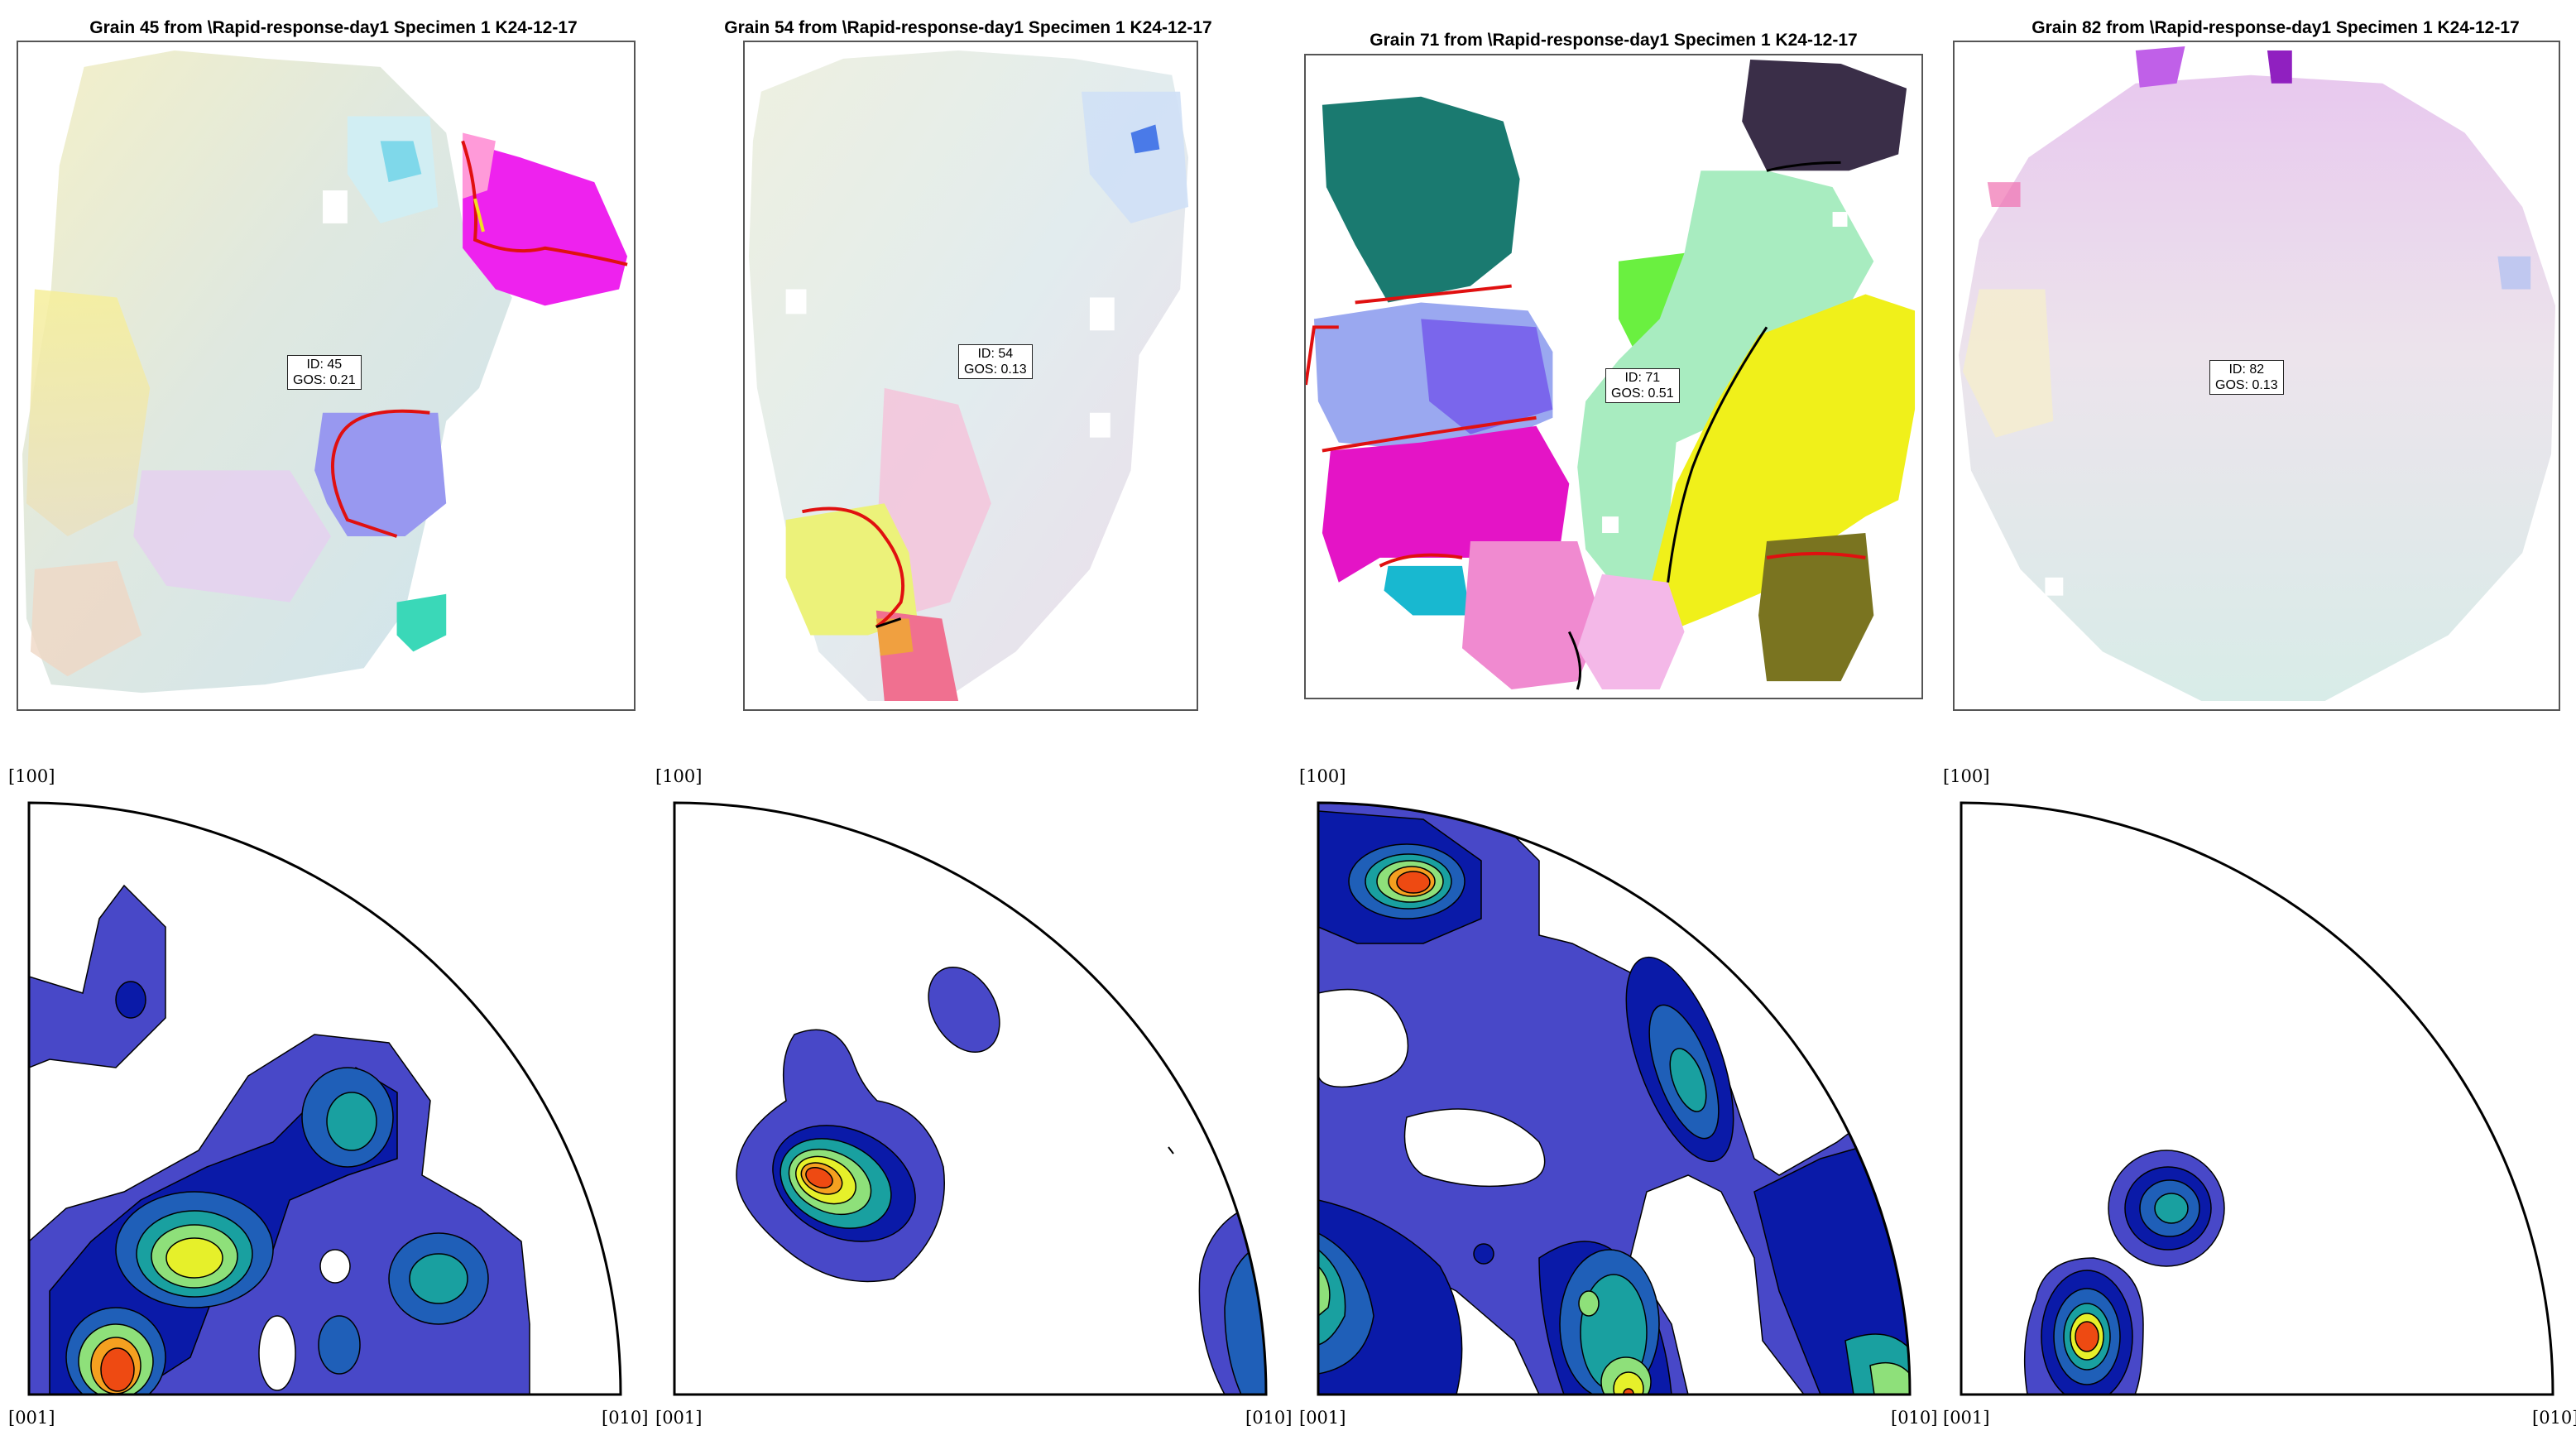 This screenshot has width=2576, height=1445. I want to click on grain-45-orientation-map: ID: 45 GOS: 0.21, so click(327, 376).